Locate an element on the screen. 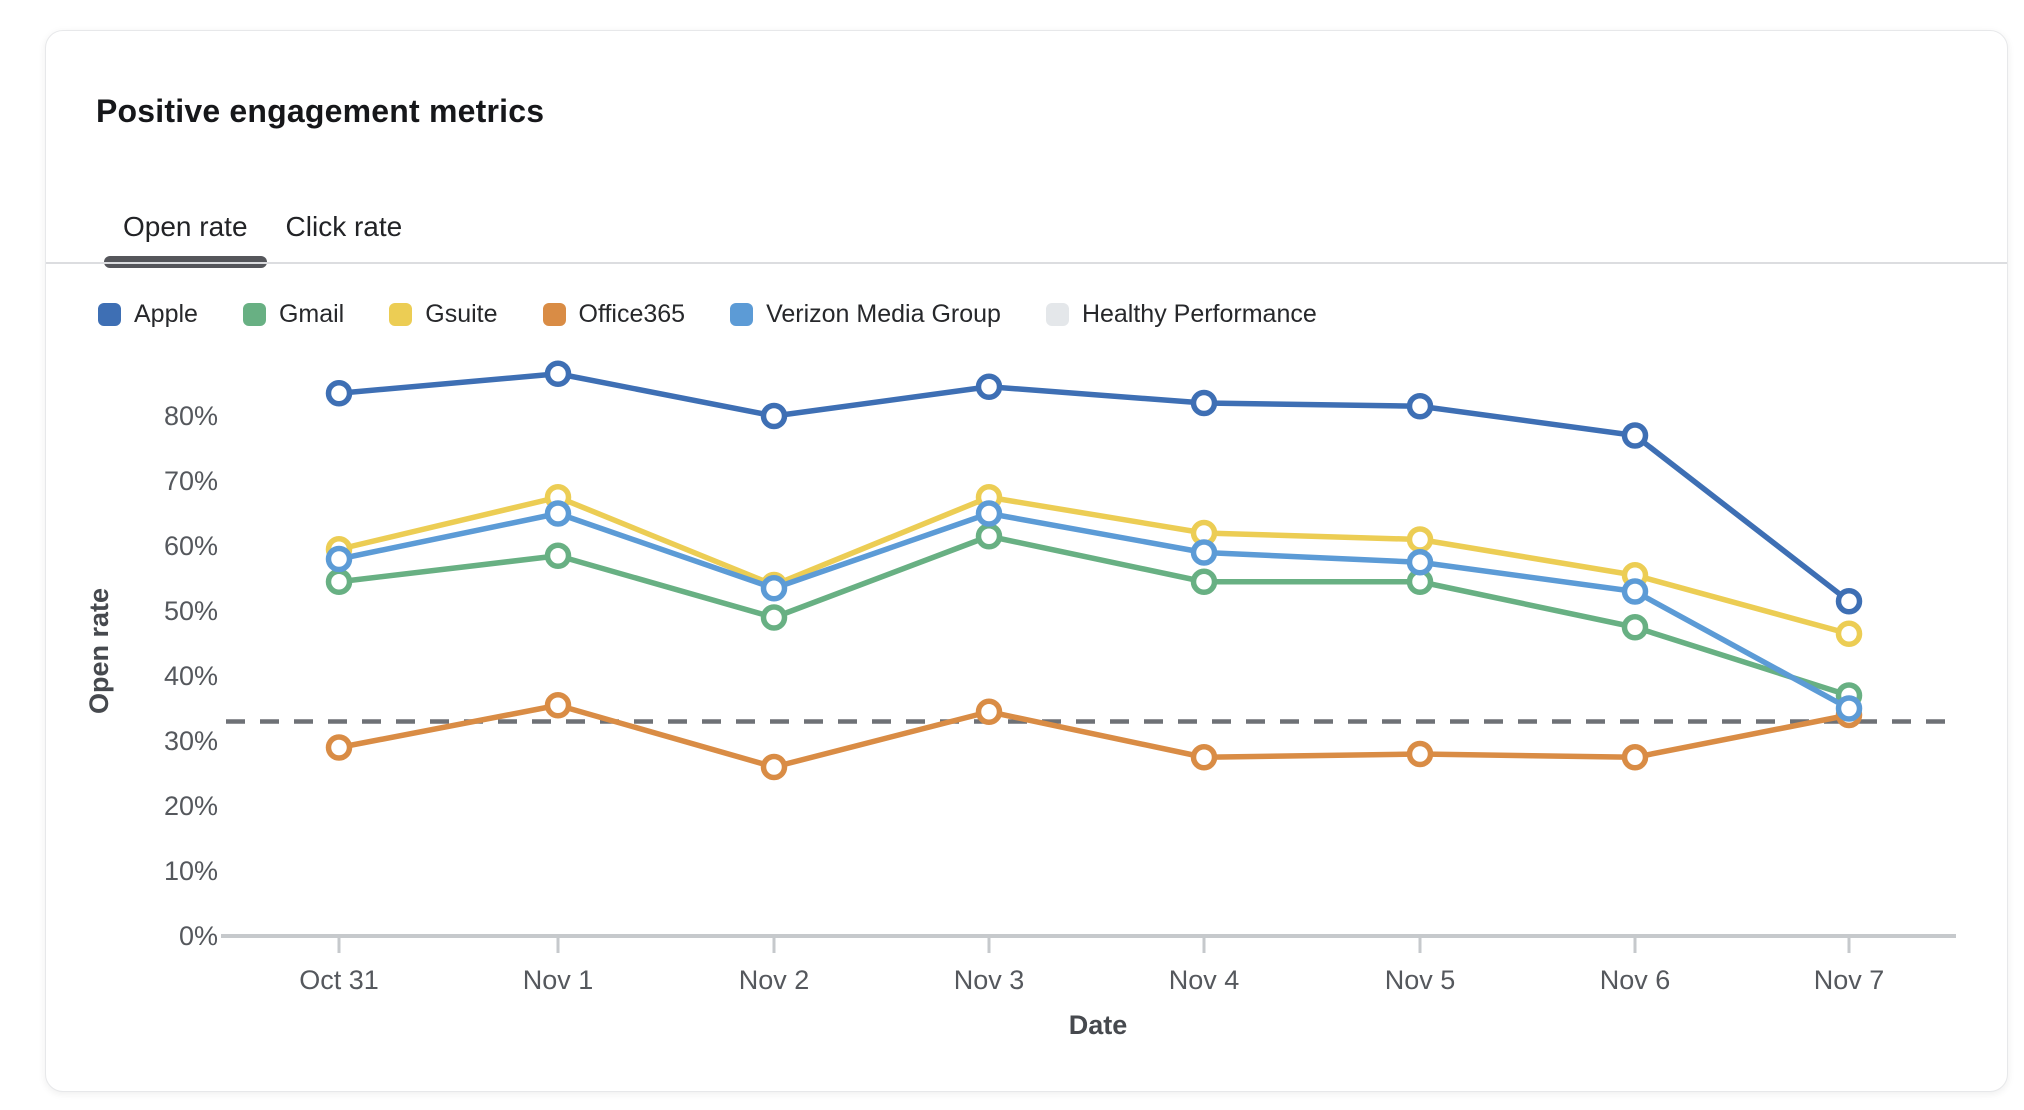  x-tick-label-oct-31: Oct 31 is located at coordinates (339, 980).